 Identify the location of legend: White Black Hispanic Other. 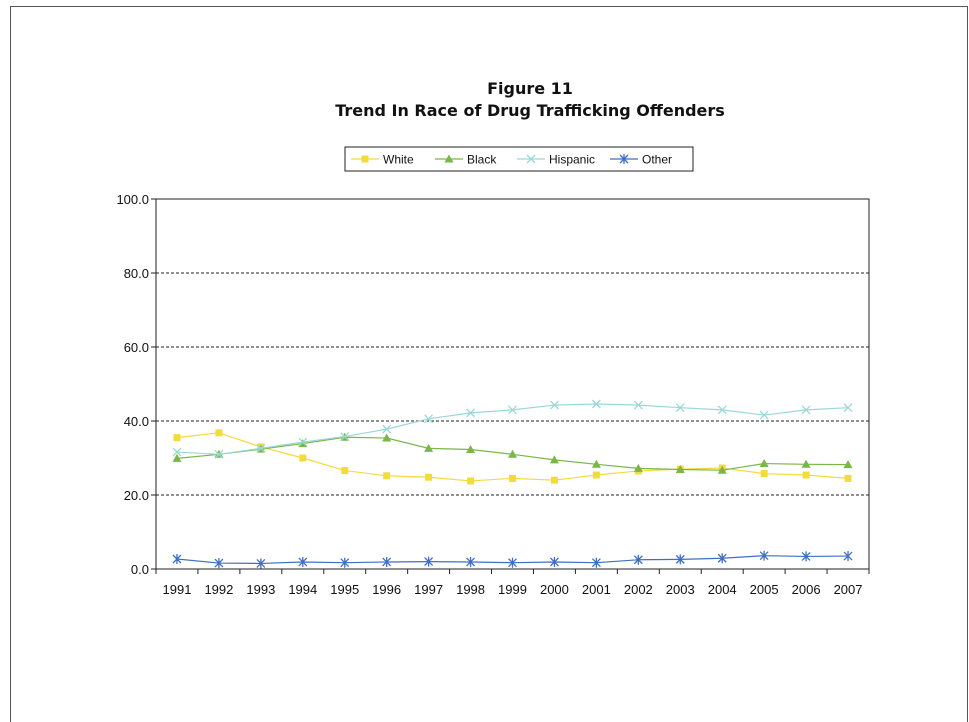
(519, 159).